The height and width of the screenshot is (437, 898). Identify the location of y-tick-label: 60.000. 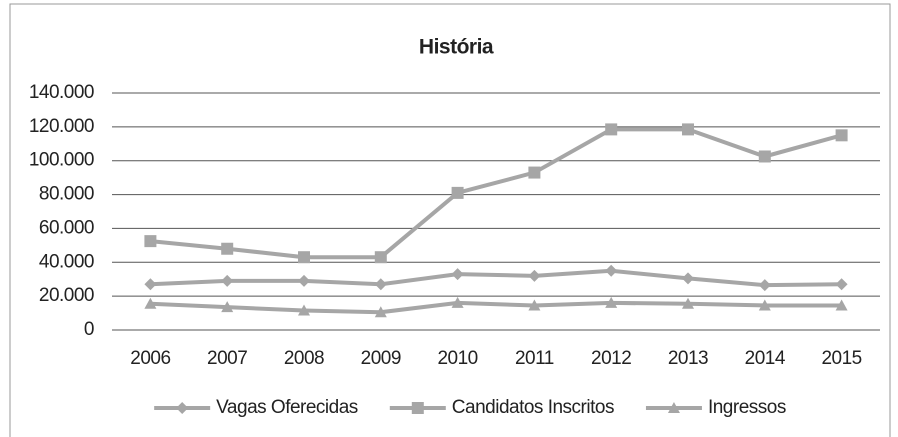
(66, 227).